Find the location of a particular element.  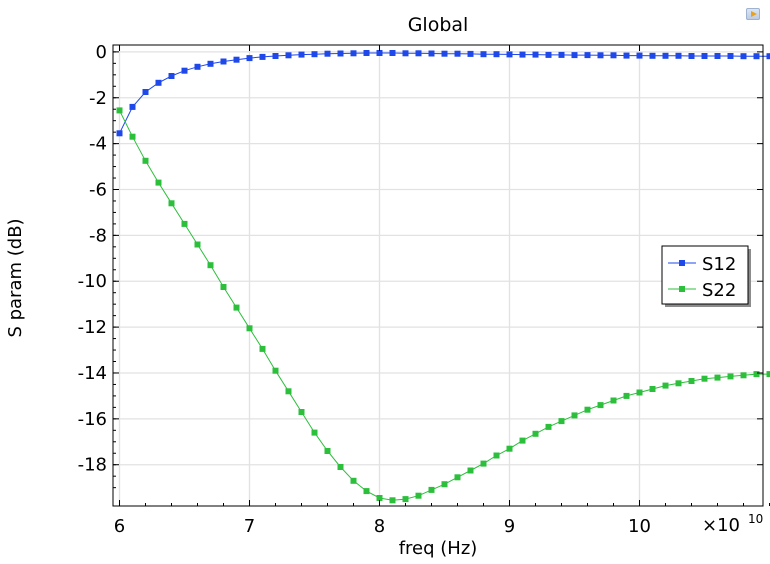

y-tick-label: -18 is located at coordinates (92, 465).